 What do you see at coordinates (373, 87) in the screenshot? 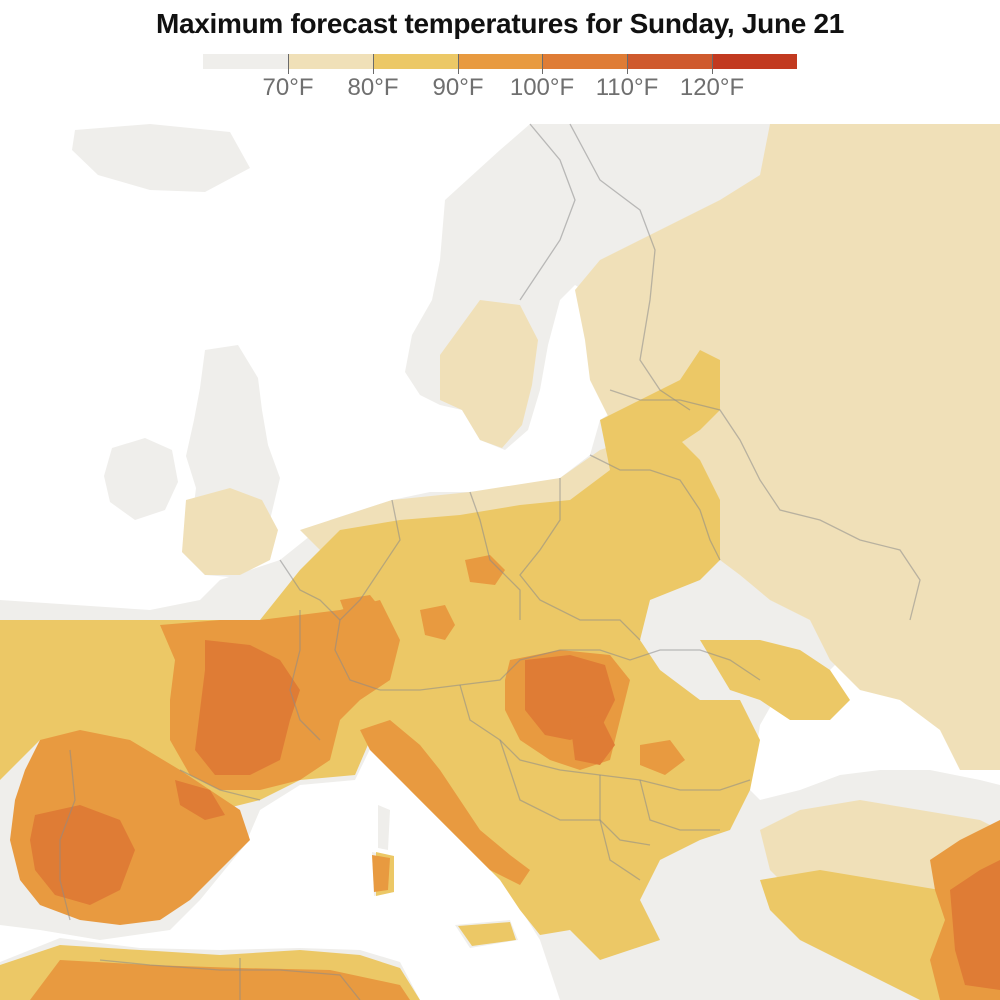
I see `legend-label-80: 80°F` at bounding box center [373, 87].